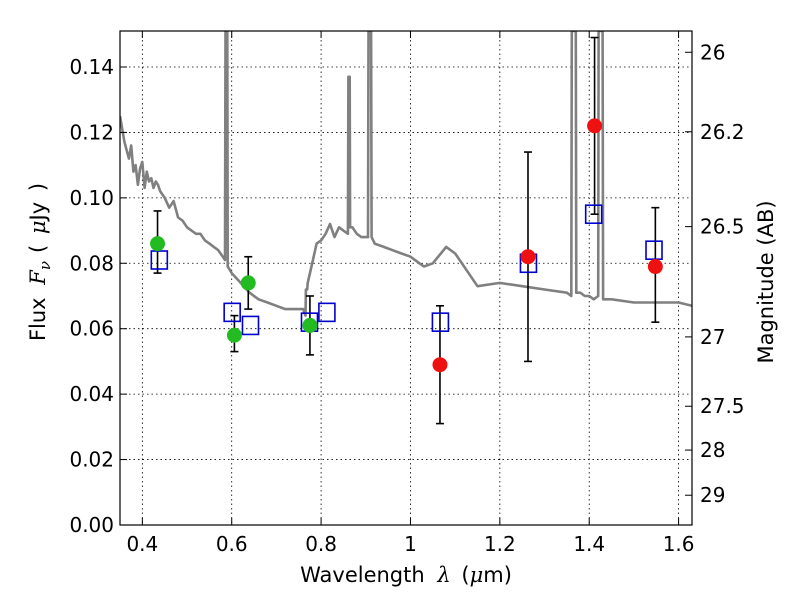 The height and width of the screenshot is (600, 800). What do you see at coordinates (406, 575) in the screenshot?
I see `x-axis-label: Wavelength λ (μm)` at bounding box center [406, 575].